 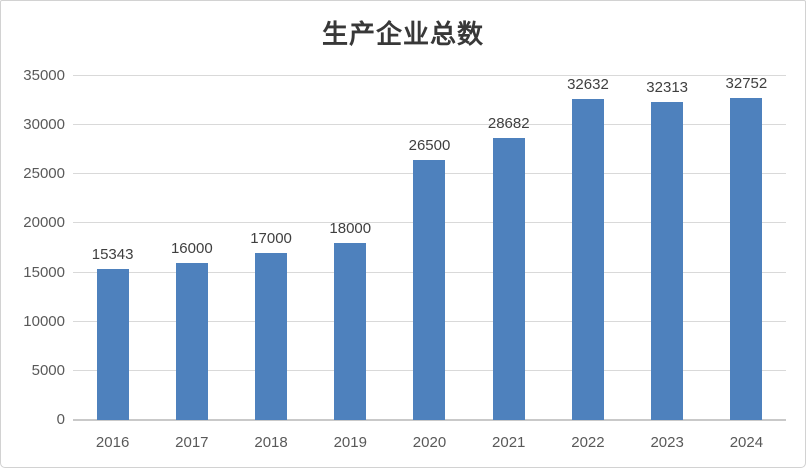 I want to click on bar-slot: 17000 2018, so click(x=270, y=263).